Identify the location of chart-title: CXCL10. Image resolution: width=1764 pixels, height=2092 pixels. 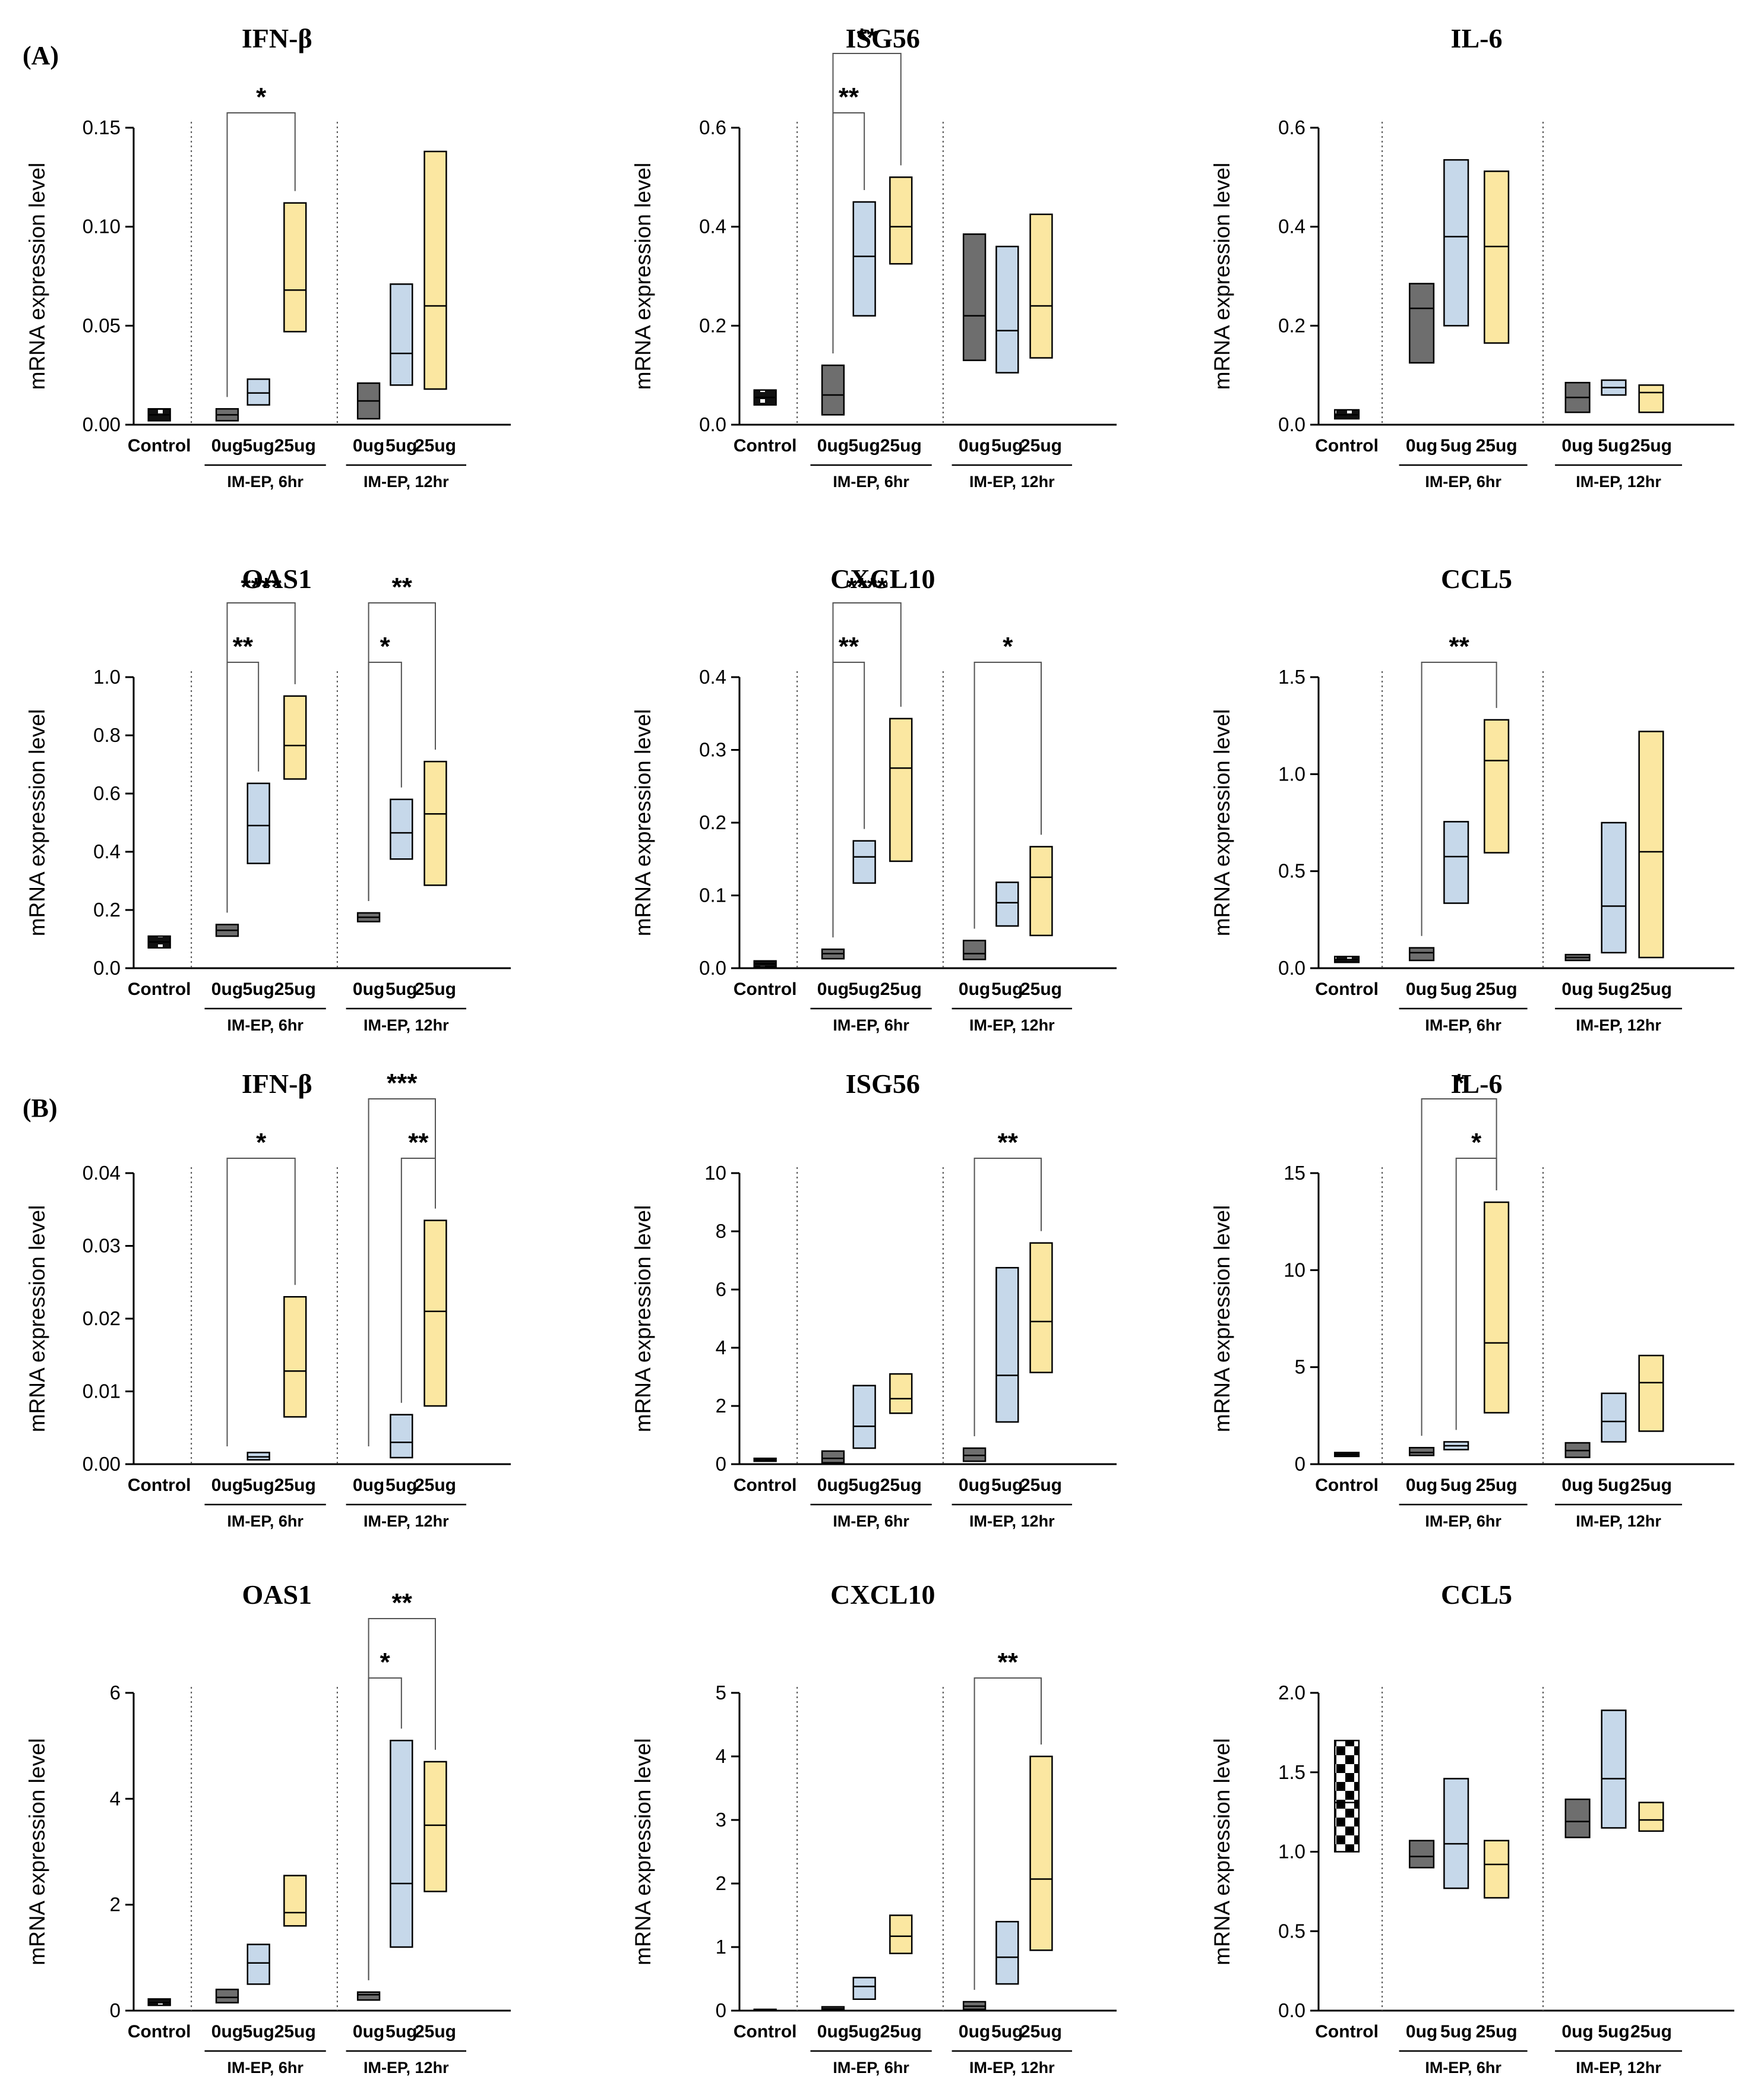
(883, 579).